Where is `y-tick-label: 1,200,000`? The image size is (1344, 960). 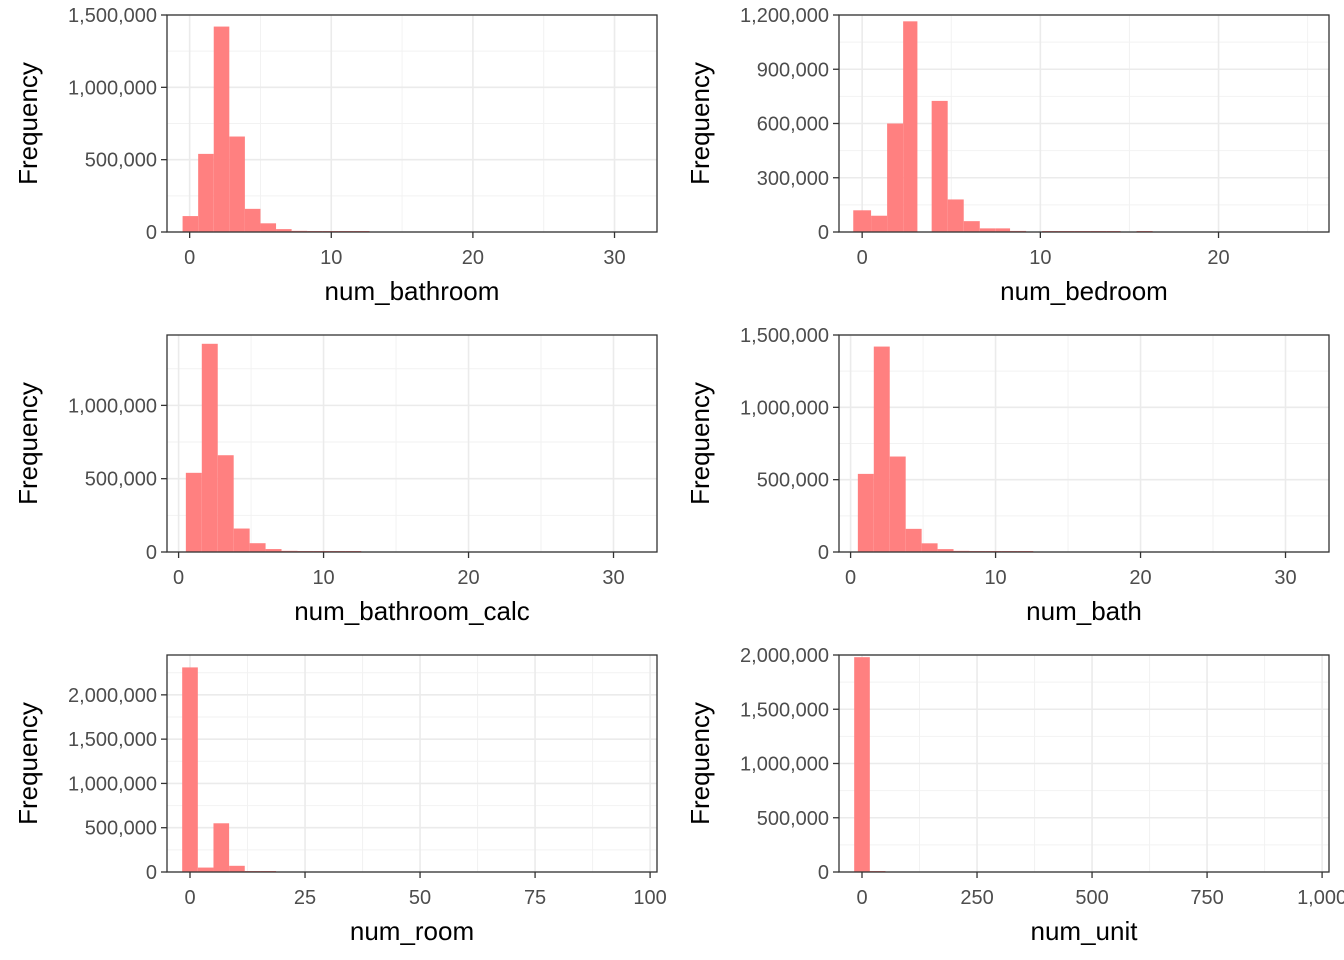
y-tick-label: 1,200,000 is located at coordinates (784, 16).